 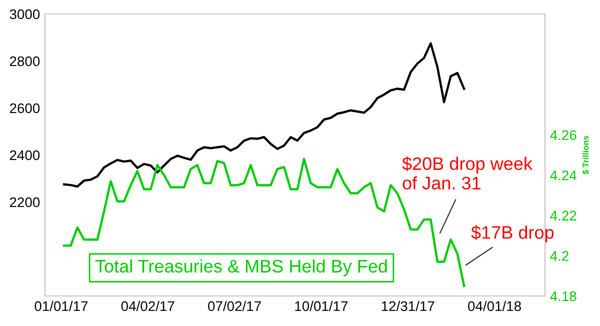 I want to click on annotation: $17B drop, so click(x=512, y=233).